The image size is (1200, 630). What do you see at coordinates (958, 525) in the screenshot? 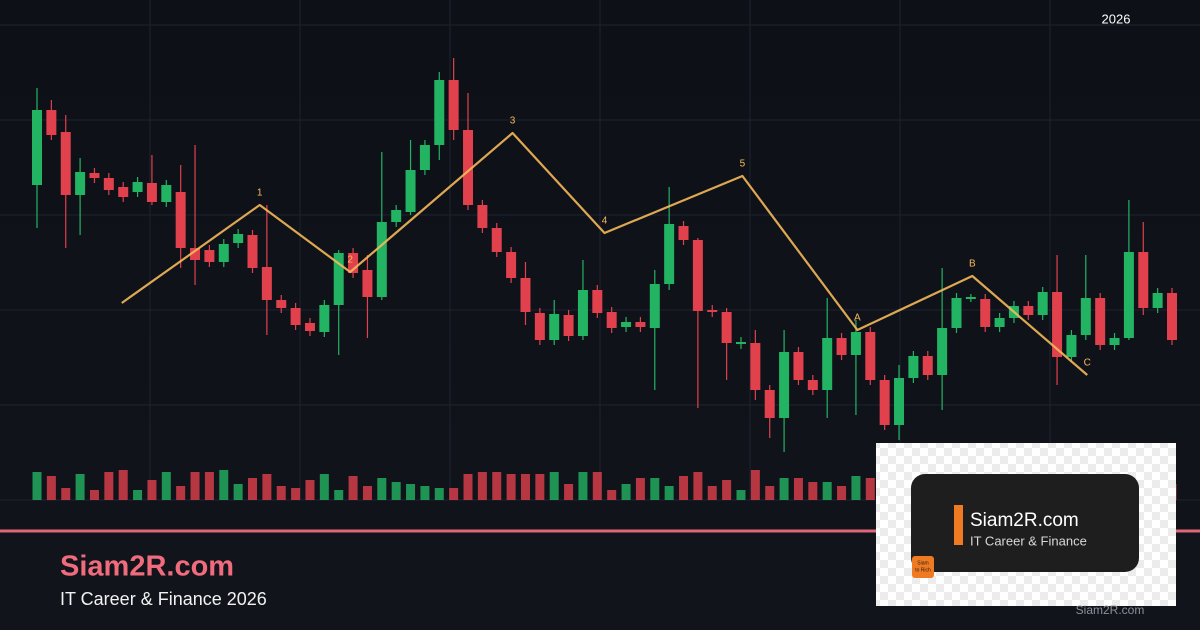
I see `logo-accent` at bounding box center [958, 525].